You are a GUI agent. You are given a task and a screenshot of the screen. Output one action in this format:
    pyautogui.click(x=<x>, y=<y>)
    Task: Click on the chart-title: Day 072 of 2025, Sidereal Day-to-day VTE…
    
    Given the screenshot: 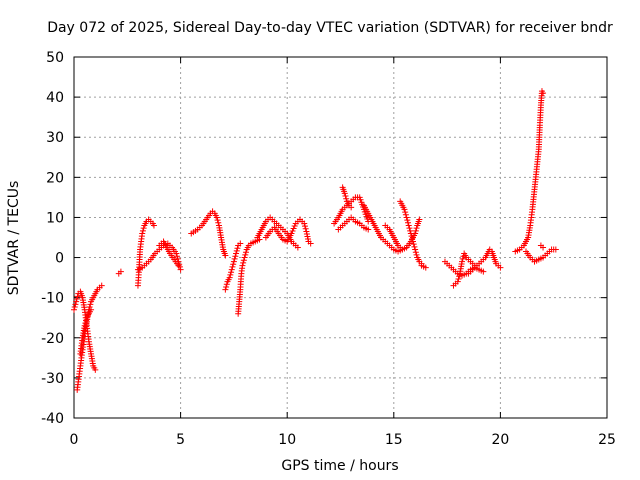 What is the action you would take?
    pyautogui.click(x=330, y=28)
    